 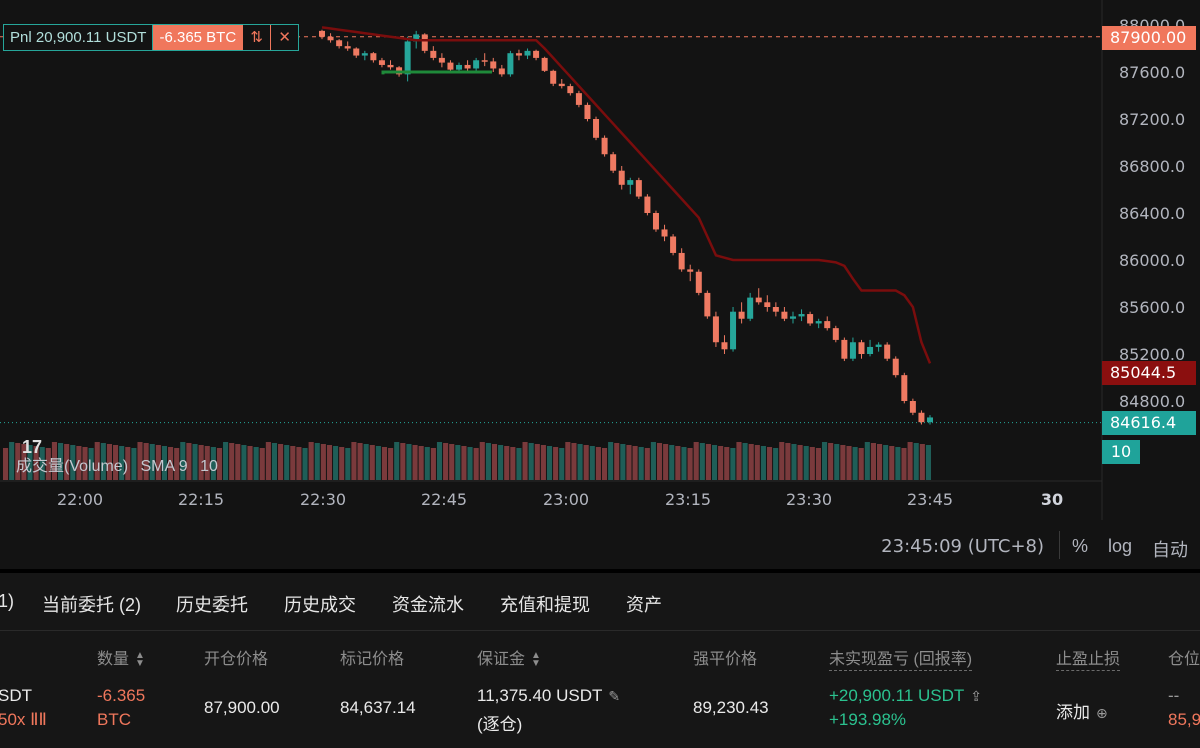 What do you see at coordinates (378, 707) in the screenshot?
I see `row-mark-price: 84,637.14` at bounding box center [378, 707].